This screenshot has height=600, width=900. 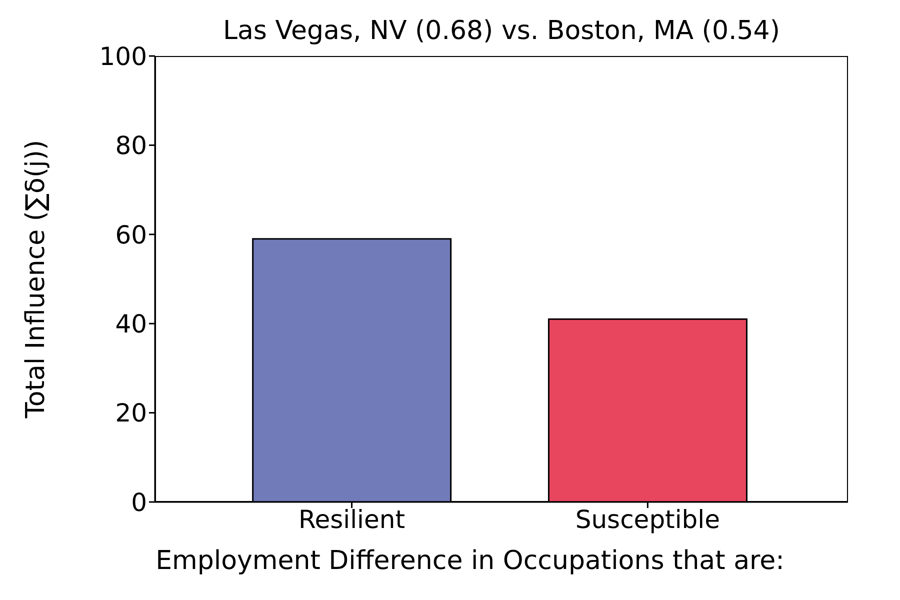 What do you see at coordinates (131, 145) in the screenshot?
I see `y-tick-label: 80` at bounding box center [131, 145].